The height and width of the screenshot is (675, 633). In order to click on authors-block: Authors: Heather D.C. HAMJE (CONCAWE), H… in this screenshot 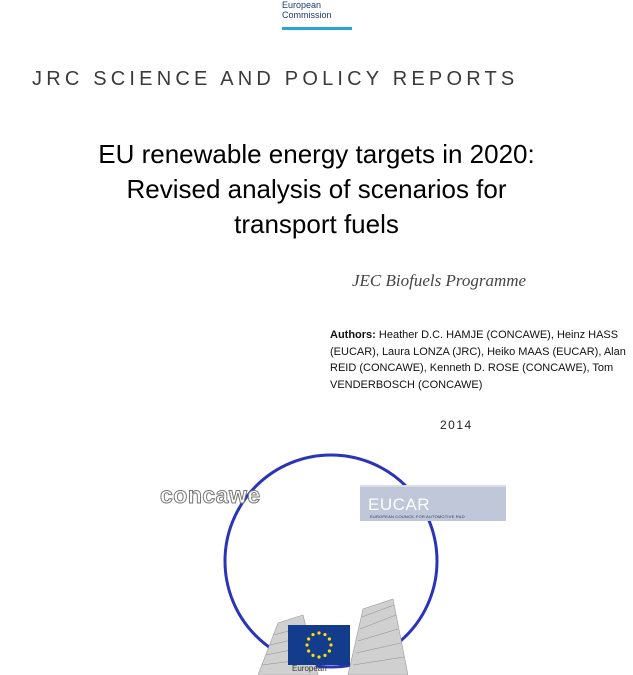, I will do `click(478, 360)`.